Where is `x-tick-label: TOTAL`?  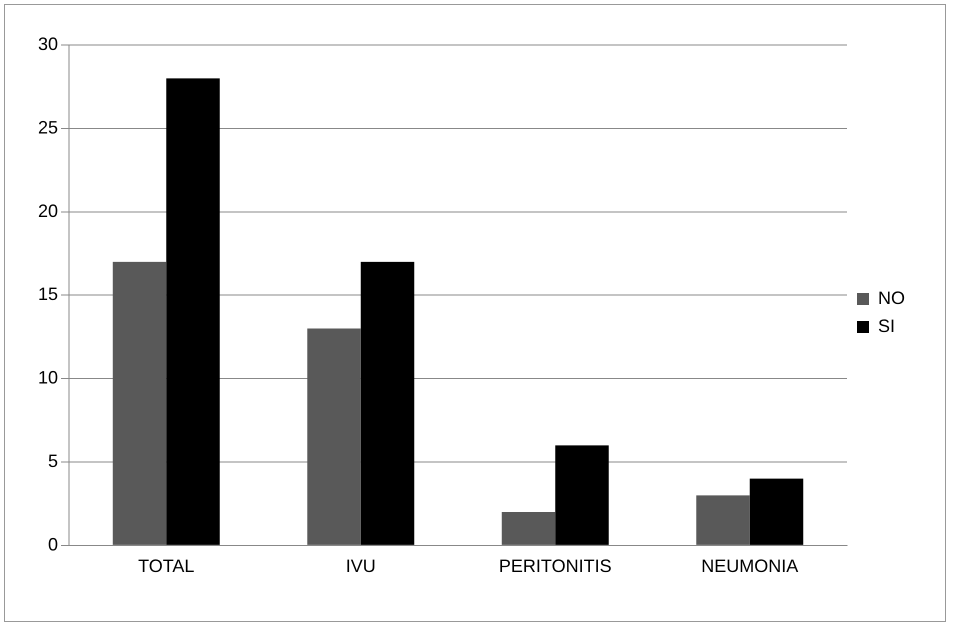 x-tick-label: TOTAL is located at coordinates (166, 566).